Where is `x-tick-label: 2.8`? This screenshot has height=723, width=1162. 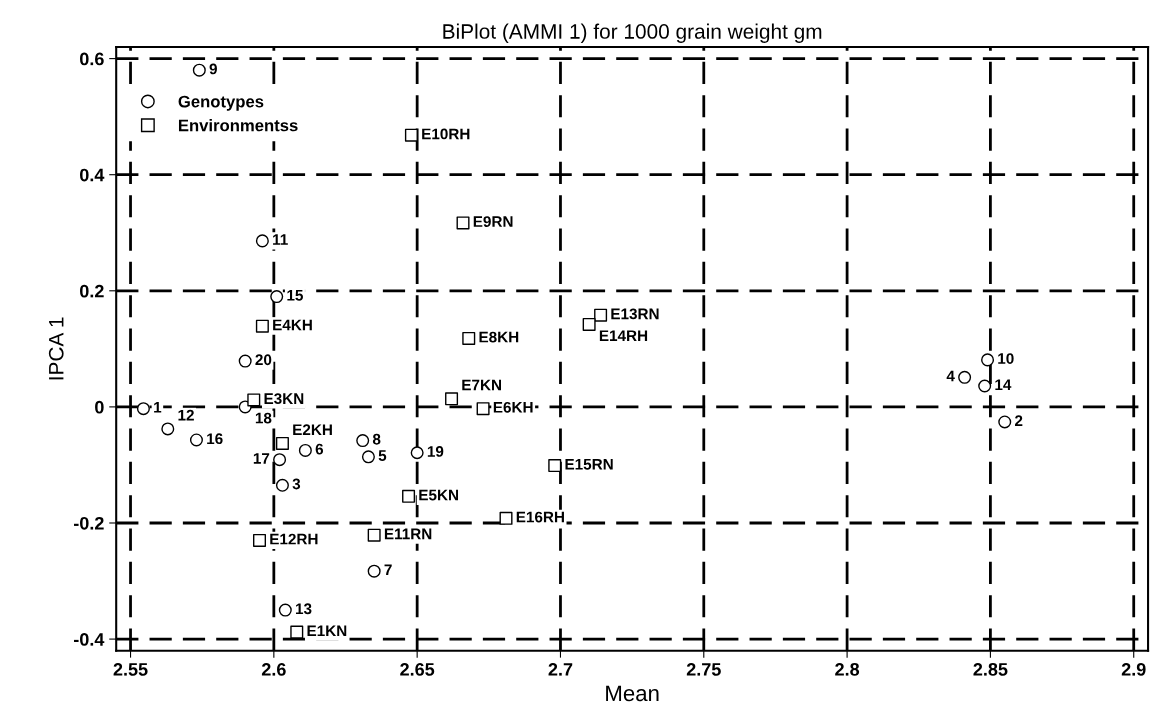 x-tick-label: 2.8 is located at coordinates (847, 669).